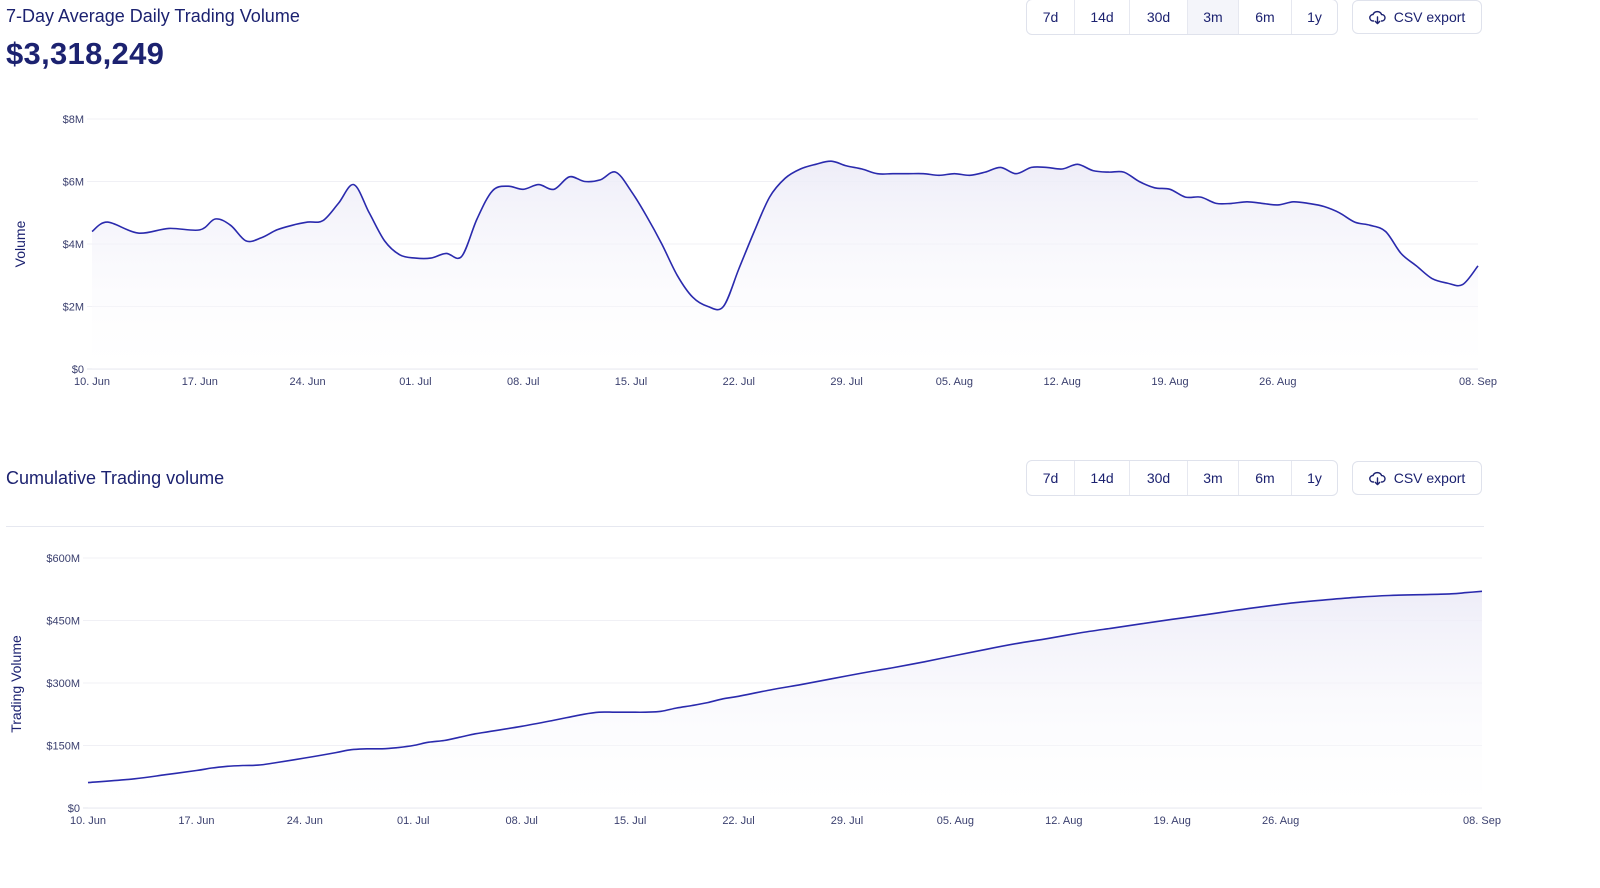  I want to click on cumulative-range-30d-button: 30d, so click(1159, 478).